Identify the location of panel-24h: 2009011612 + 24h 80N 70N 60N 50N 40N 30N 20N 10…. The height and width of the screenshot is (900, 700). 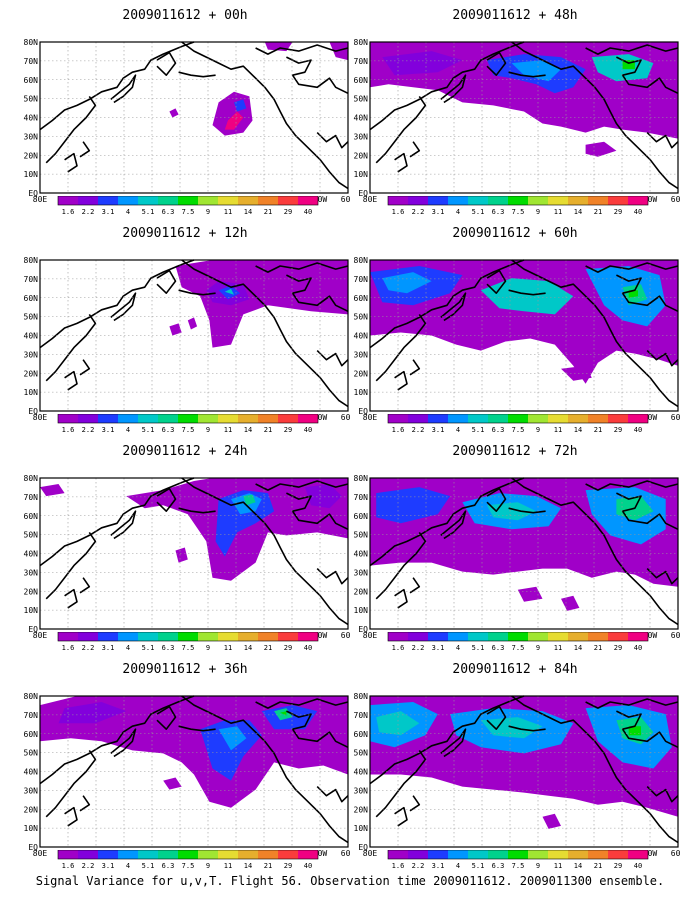
(185, 548).